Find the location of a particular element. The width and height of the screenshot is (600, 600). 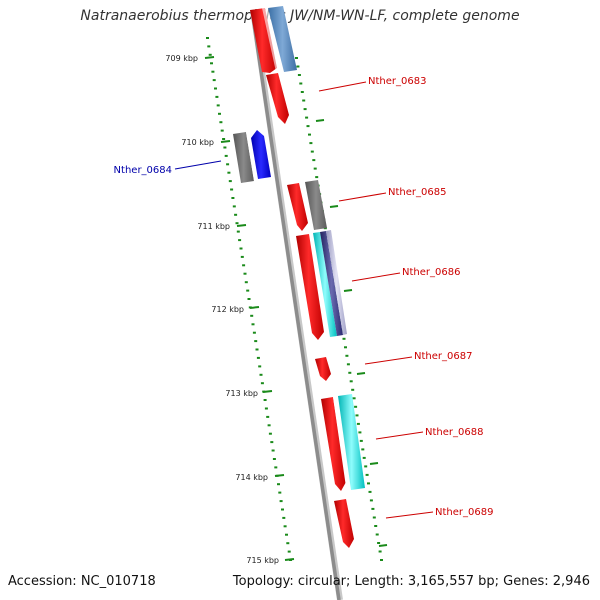

gene-label-nther-0688: Nther_0688 is located at coordinates (454, 432).